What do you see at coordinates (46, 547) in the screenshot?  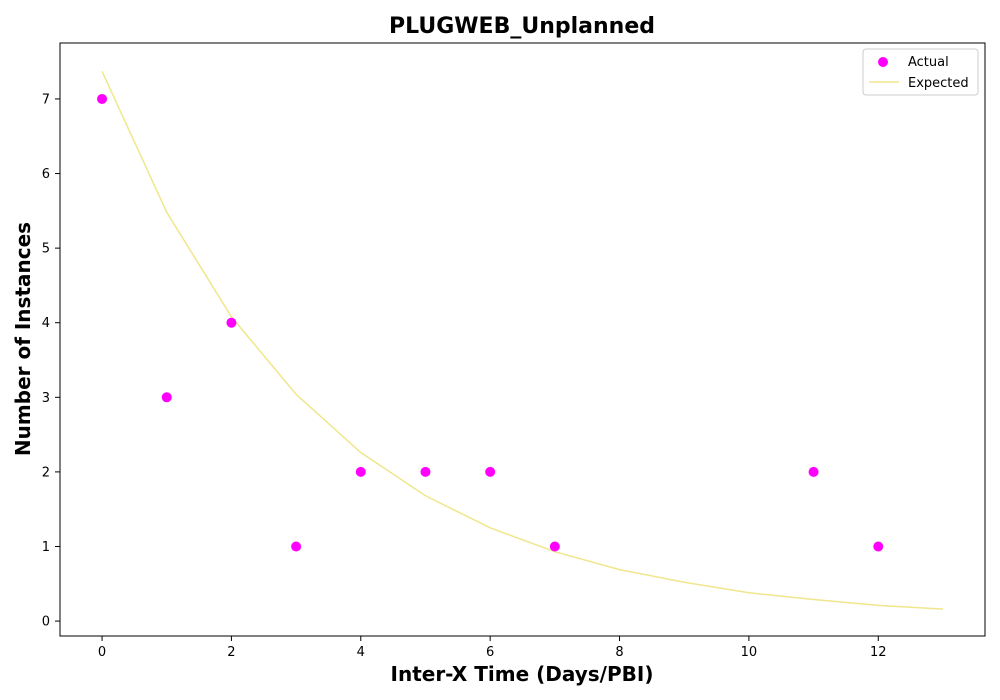 I see `y-tick-label: 1` at bounding box center [46, 547].